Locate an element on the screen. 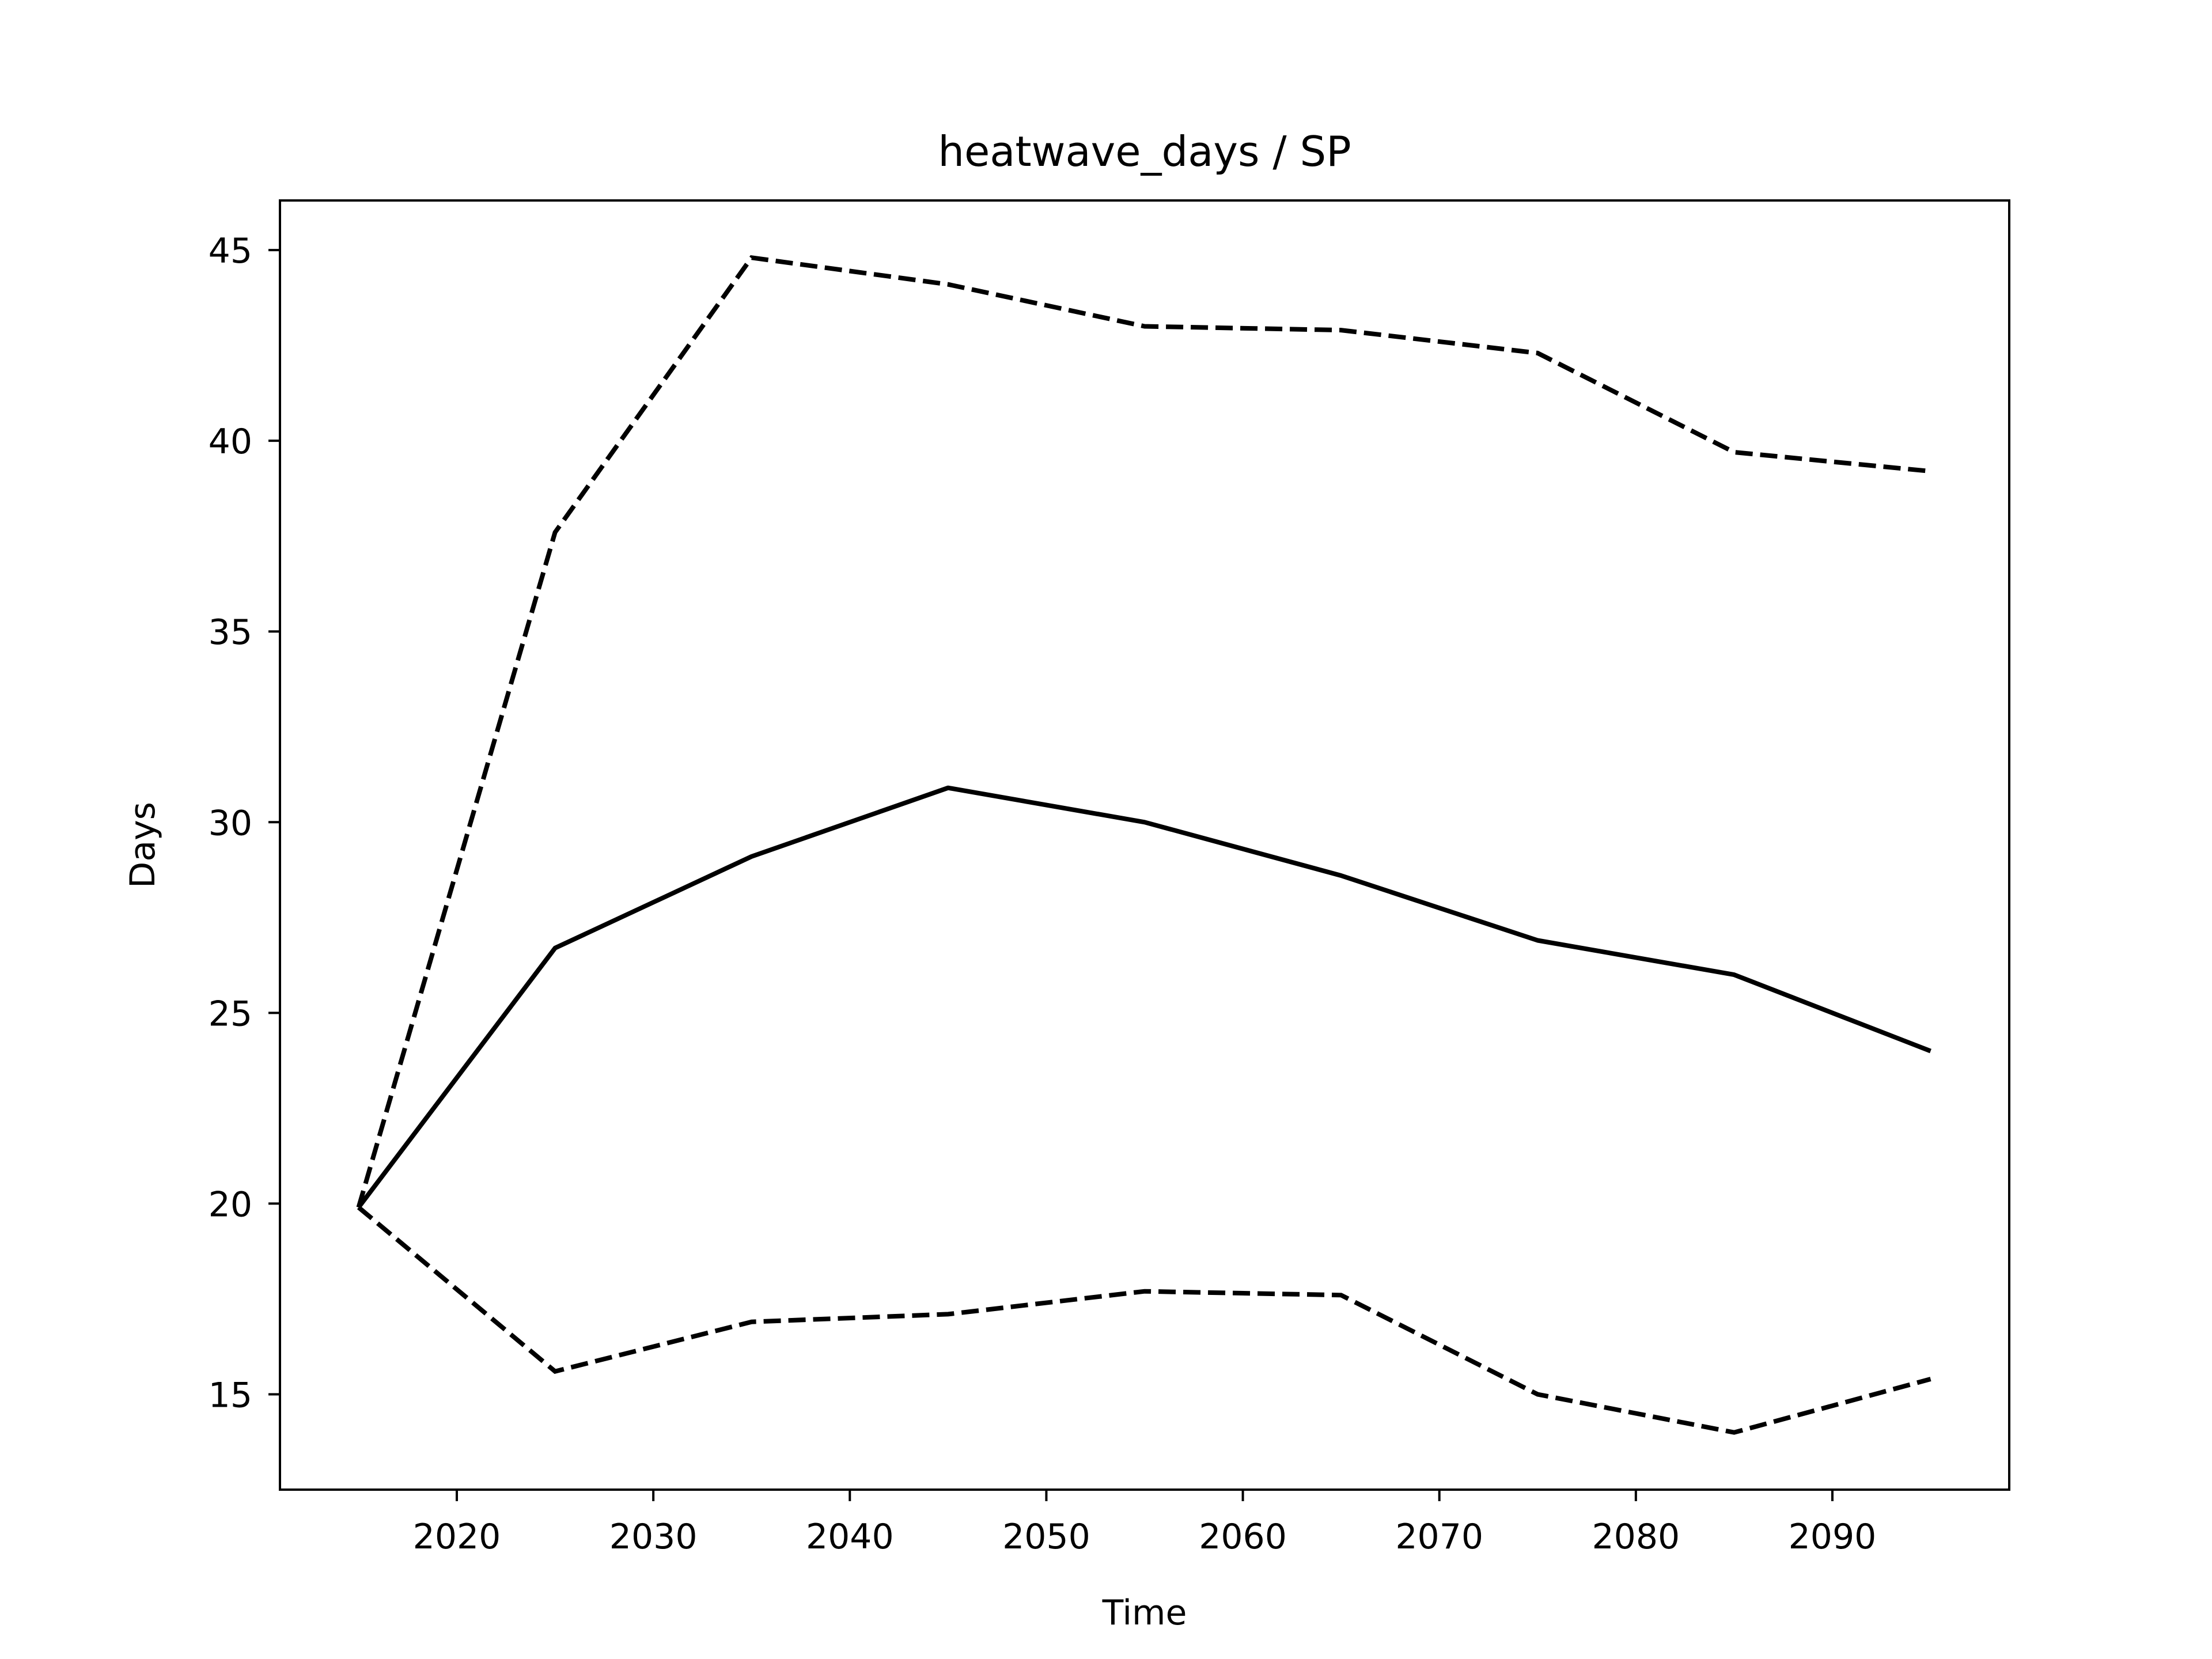 The width and height of the screenshot is (2212, 1659). x-tick-label: 2050 is located at coordinates (1046, 1537).